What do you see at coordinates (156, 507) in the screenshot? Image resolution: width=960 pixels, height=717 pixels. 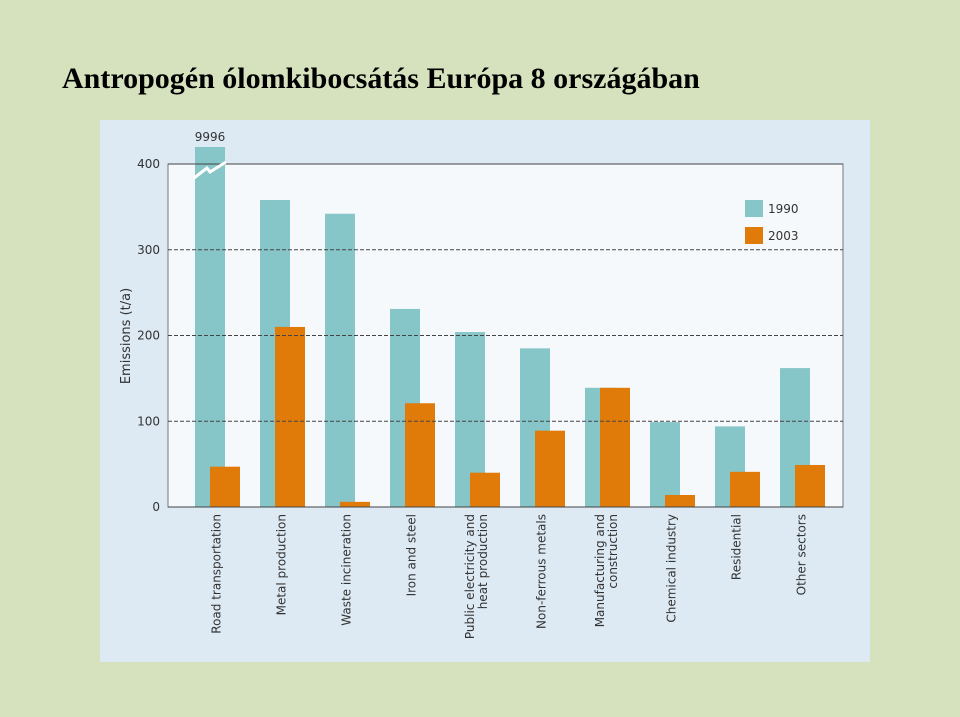 I see `y-tick-label: 0` at bounding box center [156, 507].